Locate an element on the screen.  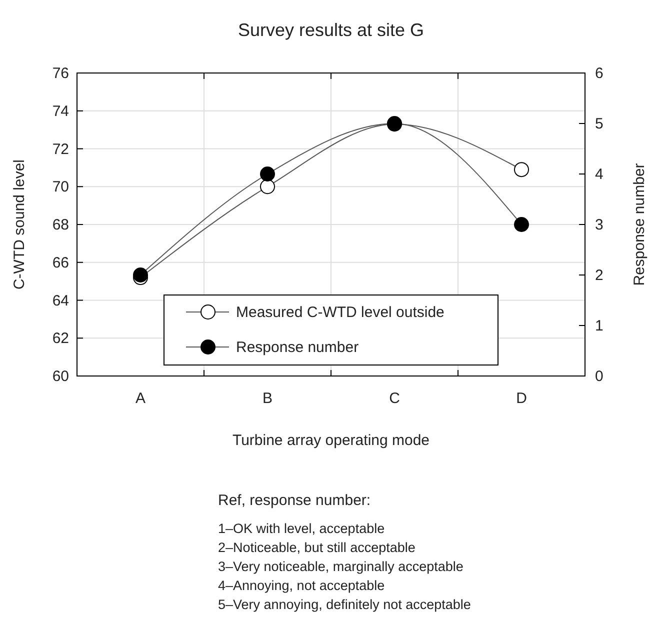
y-tick-label: 76 is located at coordinates (60, 73).